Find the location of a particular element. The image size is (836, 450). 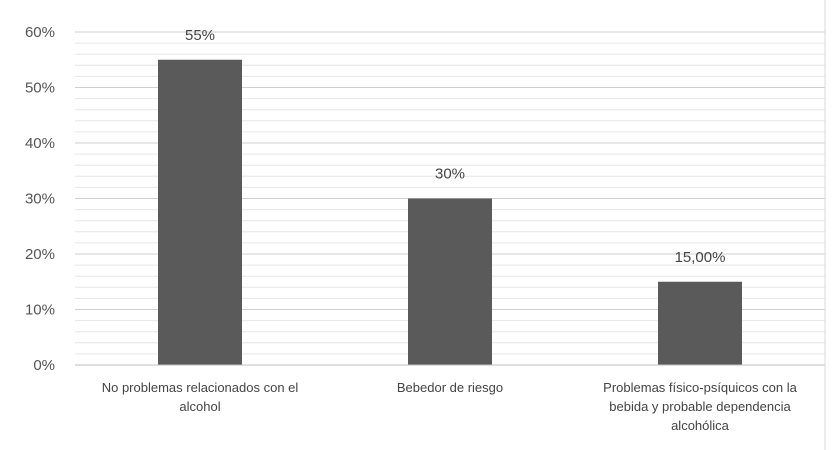

x-category-label-line: No problemas relacionados con el is located at coordinates (200, 387).